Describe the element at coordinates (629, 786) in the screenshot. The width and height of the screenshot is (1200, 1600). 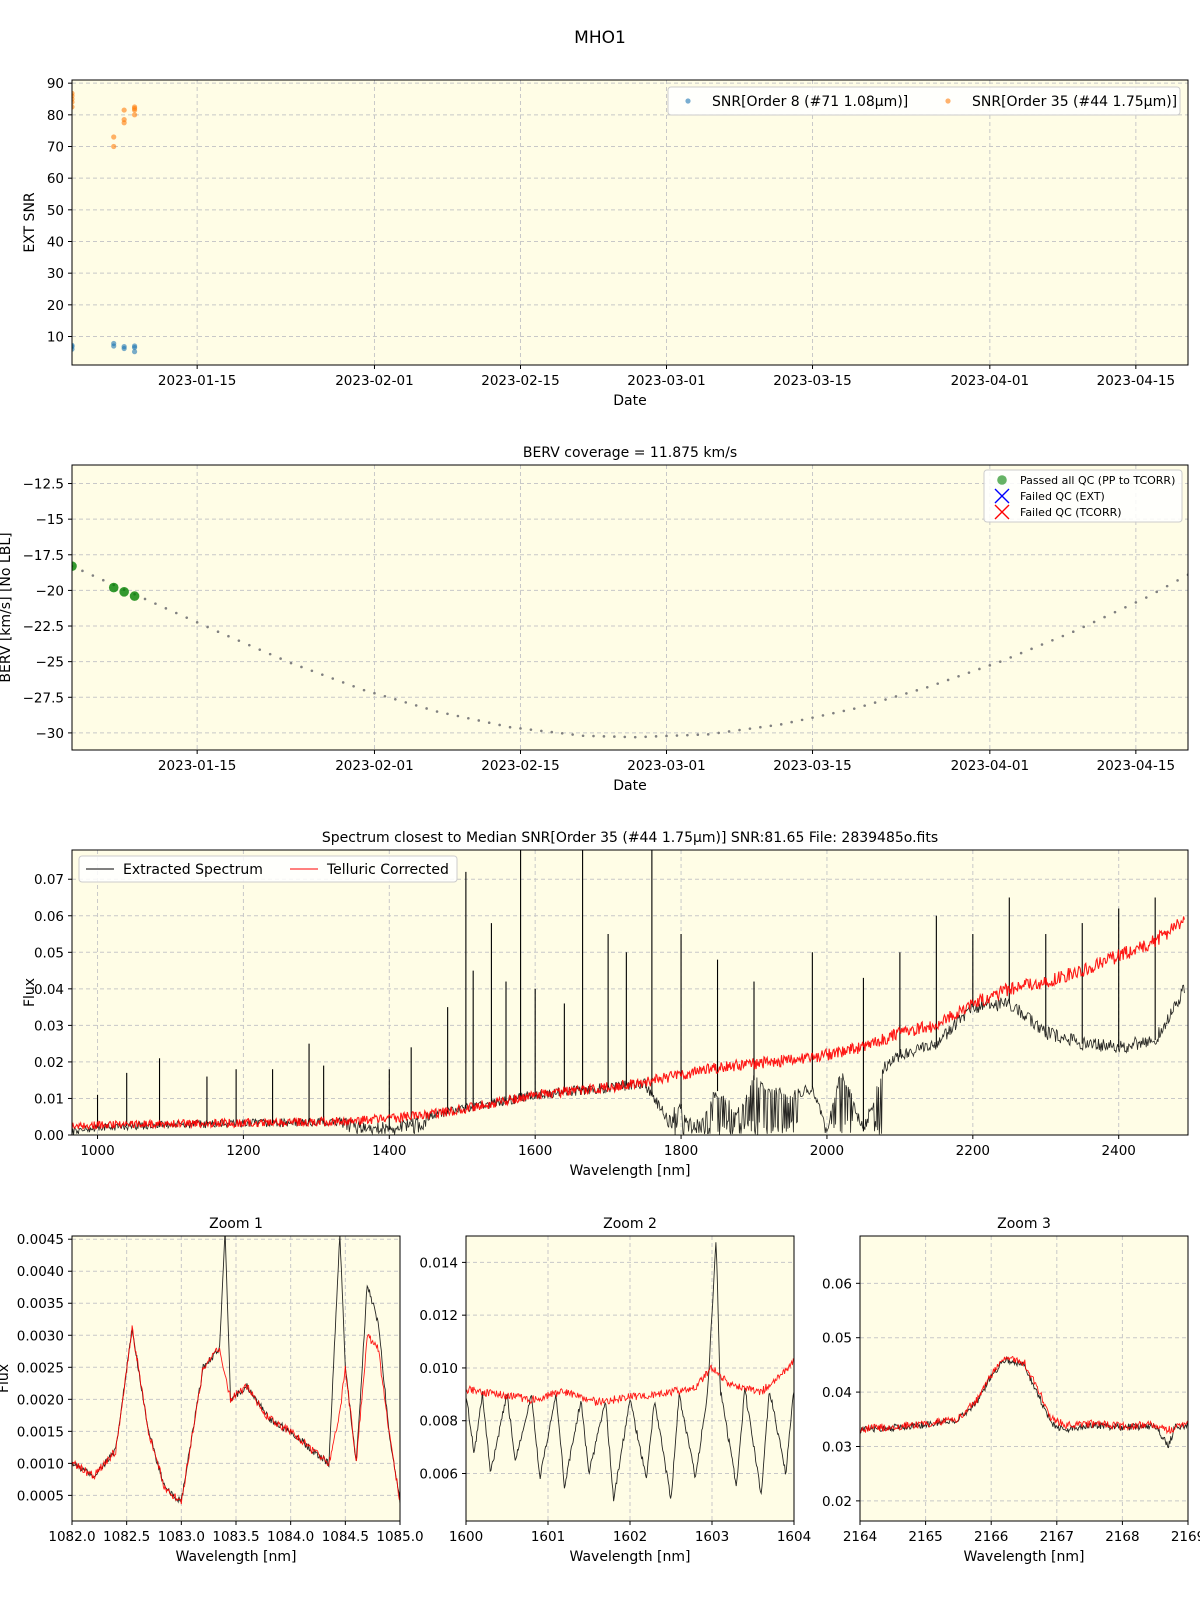
I see `x-axis-label: Date` at that location.